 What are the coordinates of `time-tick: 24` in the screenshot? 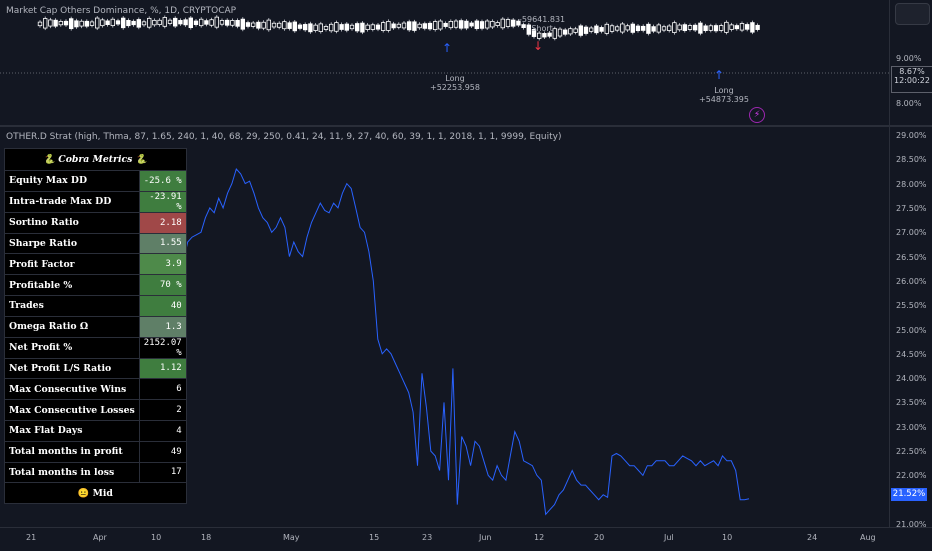 It's located at (812, 537).